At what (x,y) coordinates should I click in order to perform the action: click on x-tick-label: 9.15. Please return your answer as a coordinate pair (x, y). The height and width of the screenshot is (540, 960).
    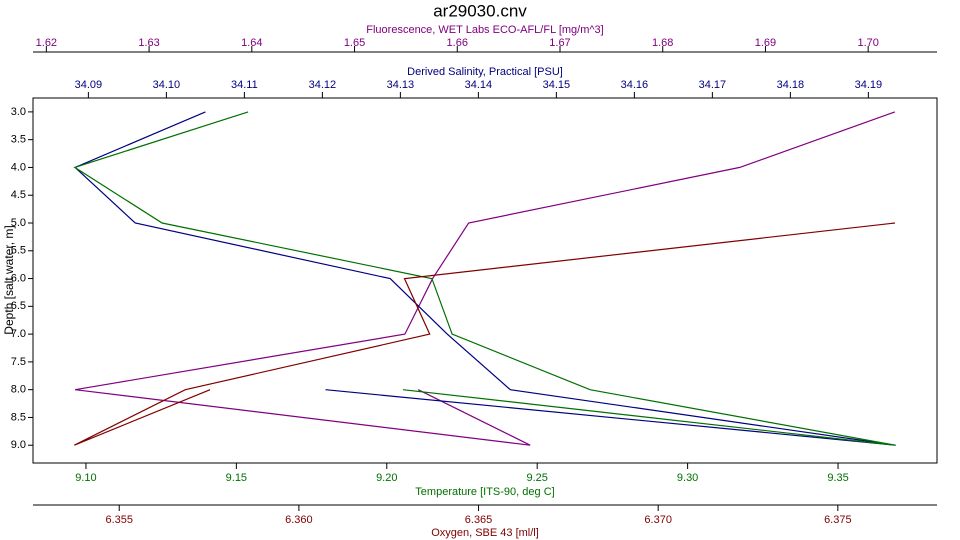
    Looking at the image, I should click on (236, 478).